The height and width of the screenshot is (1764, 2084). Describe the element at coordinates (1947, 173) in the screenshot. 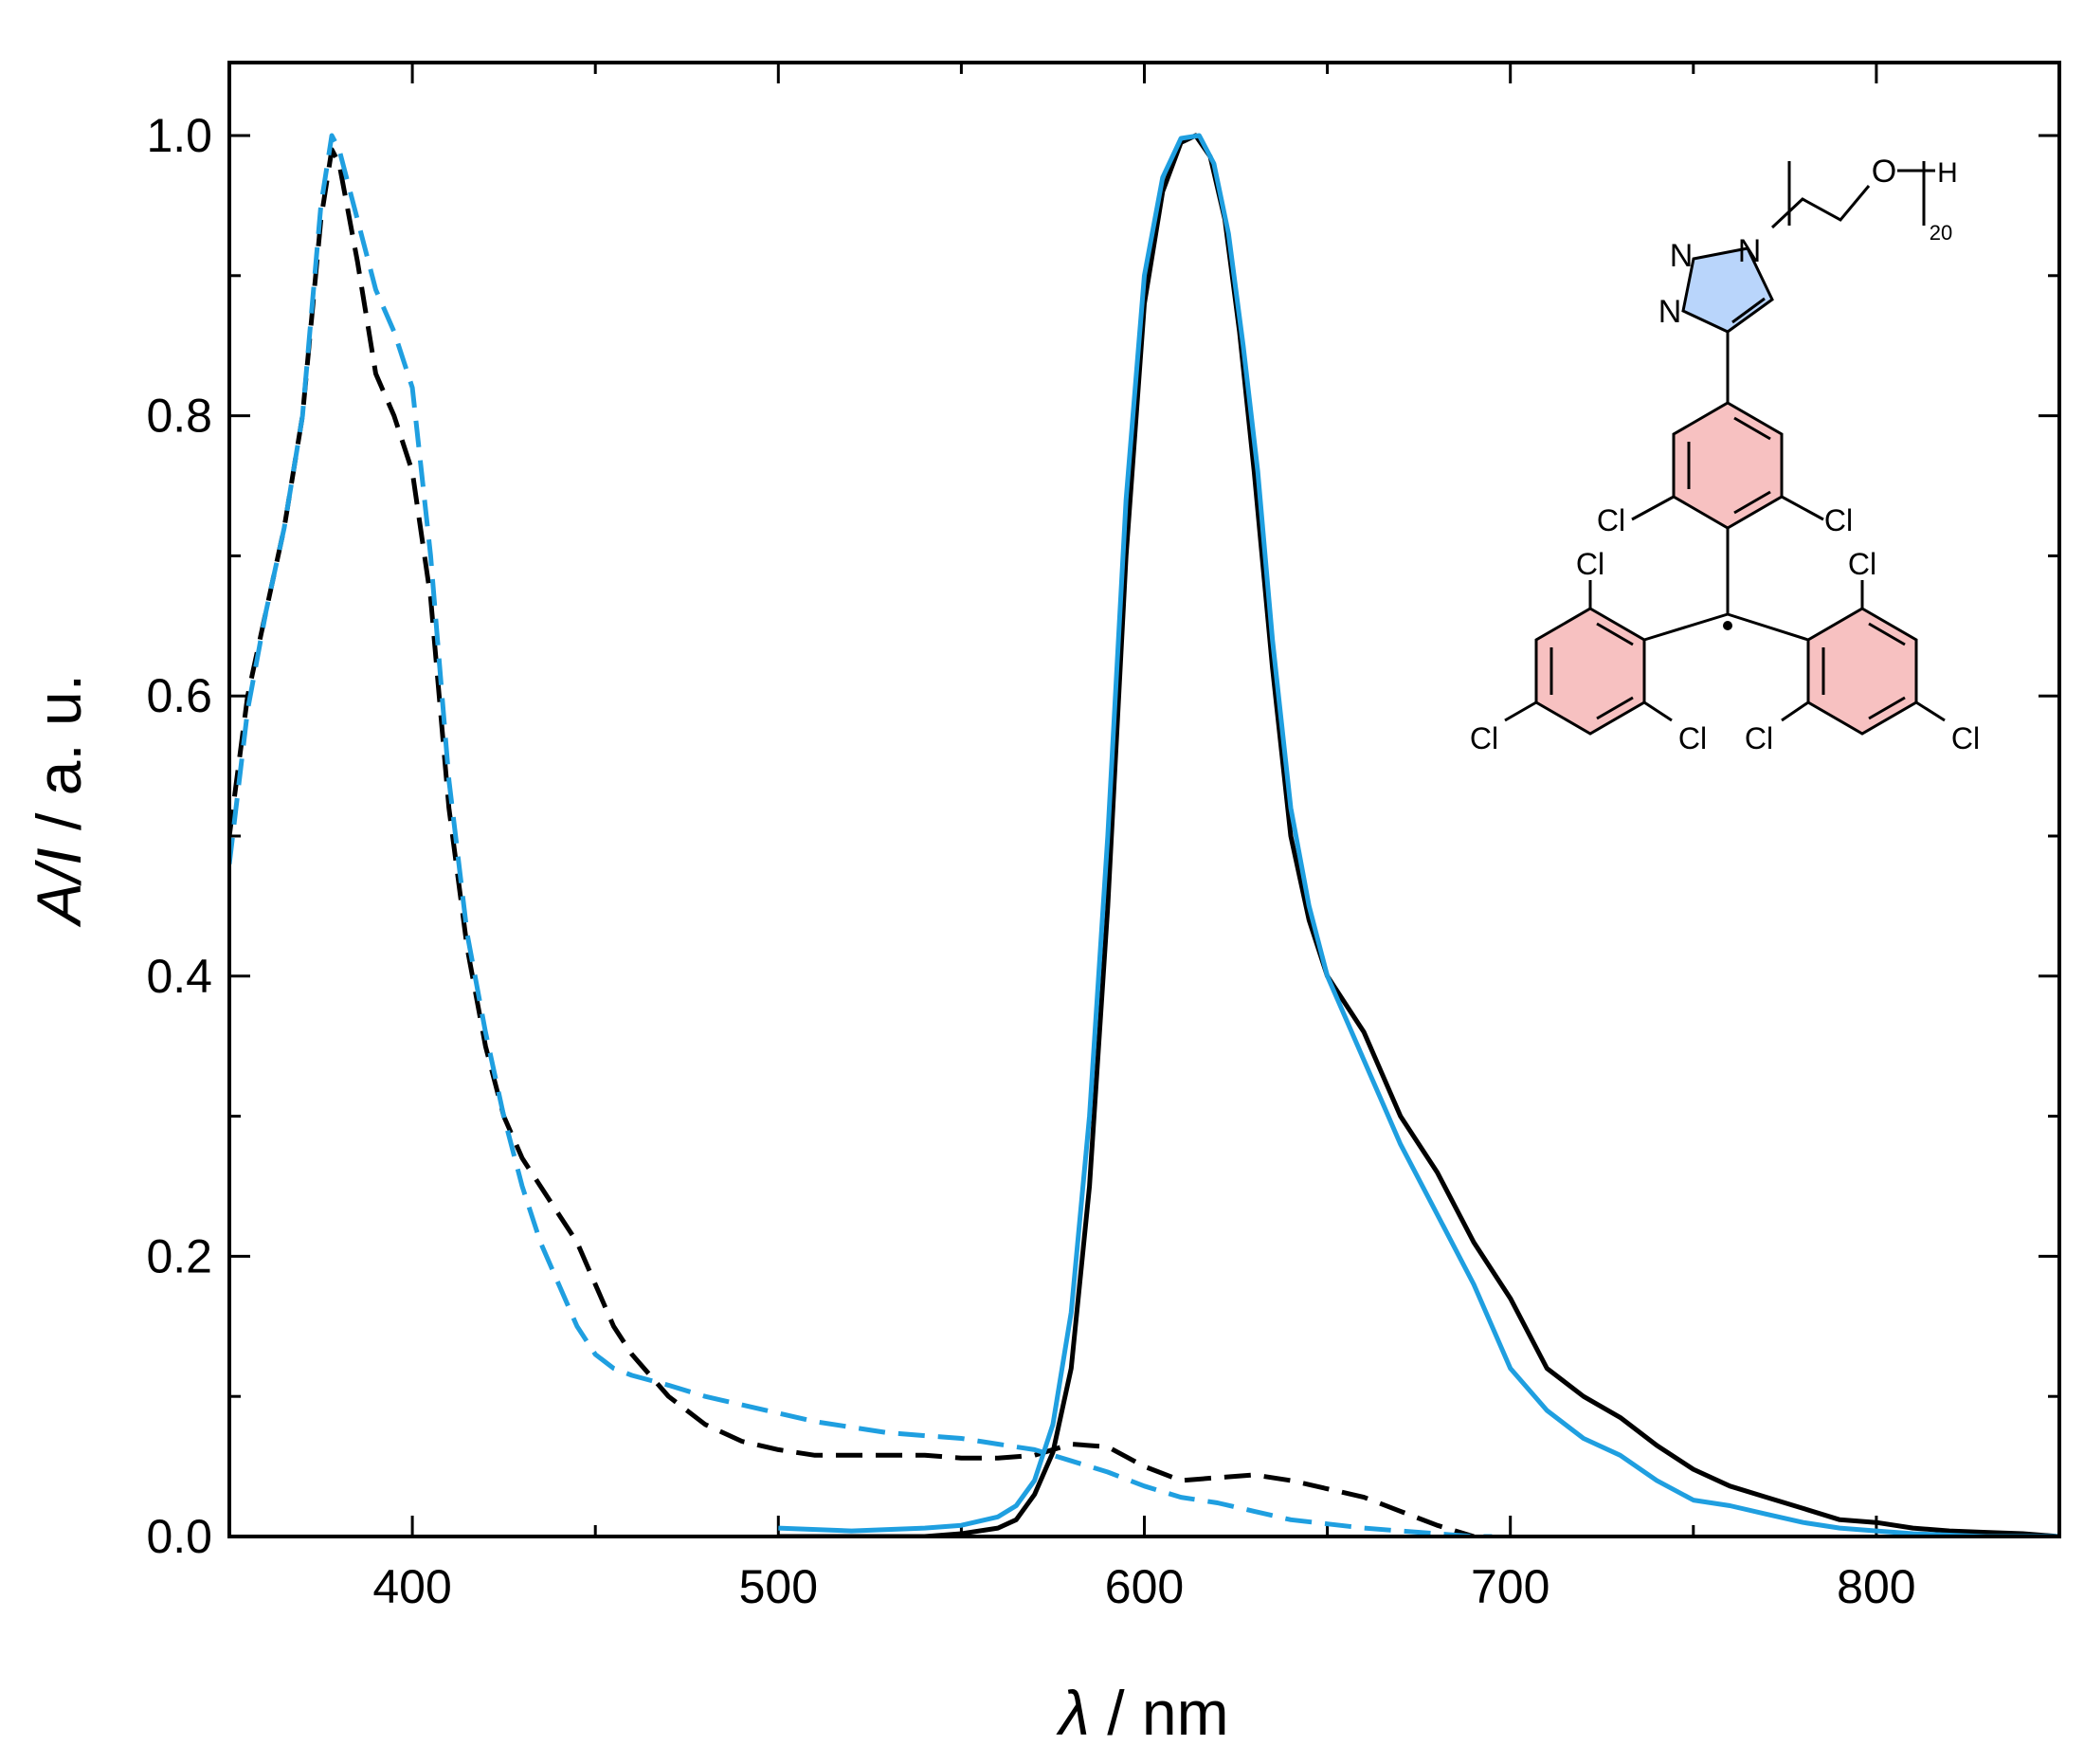

I see `atom-label-h: H` at that location.